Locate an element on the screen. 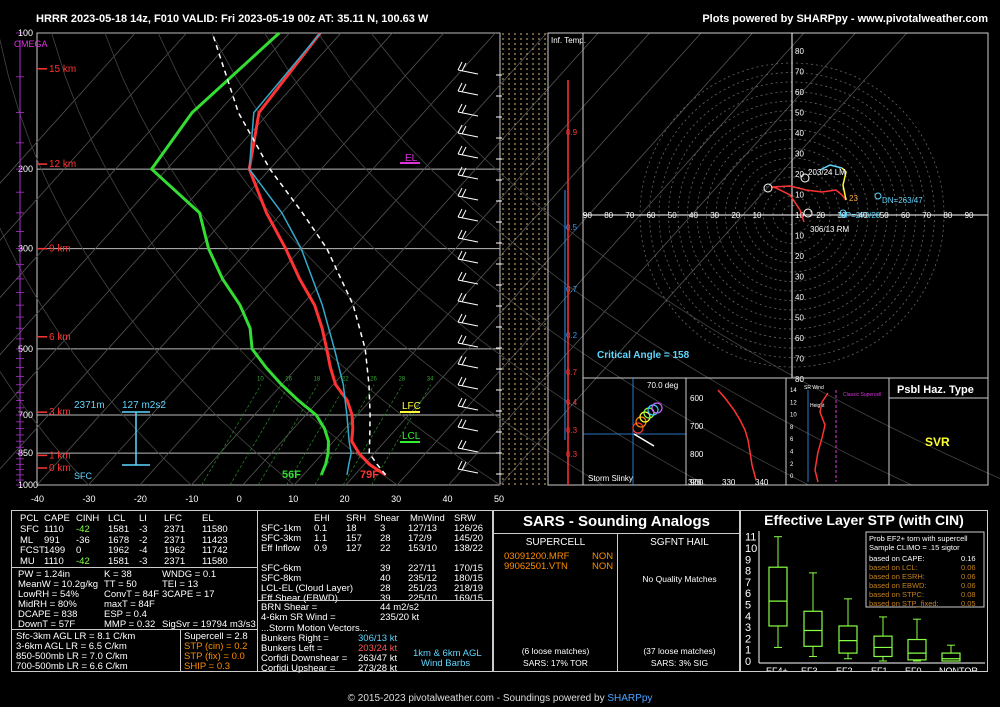 This screenshot has width=1000, height=707. thermo-header: EL is located at coordinates (208, 518).